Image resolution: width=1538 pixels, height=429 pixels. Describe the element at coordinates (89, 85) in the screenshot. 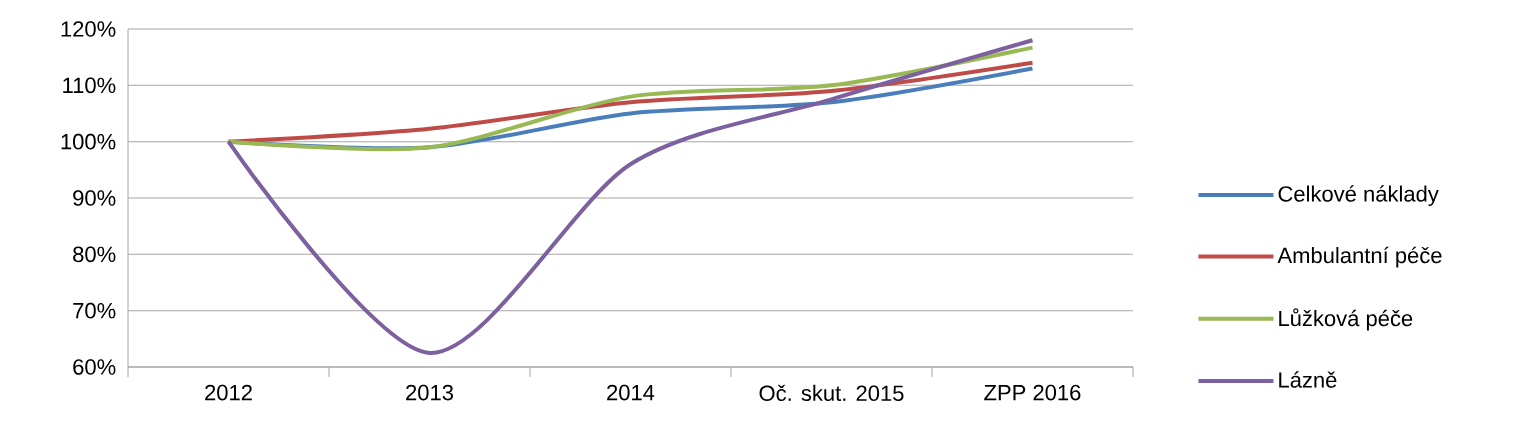

I see `y-tick-label: 110%` at that location.